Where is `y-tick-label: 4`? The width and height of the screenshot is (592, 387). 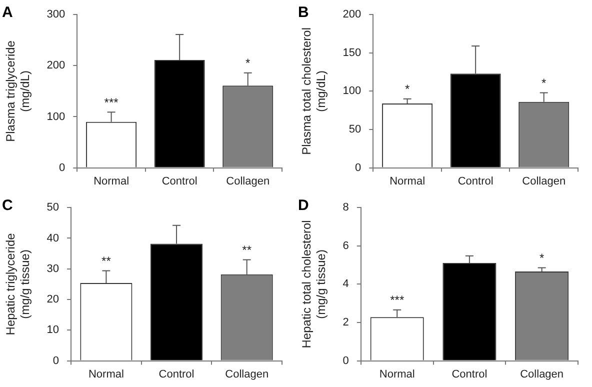 y-tick-label: 4 is located at coordinates (345, 284).